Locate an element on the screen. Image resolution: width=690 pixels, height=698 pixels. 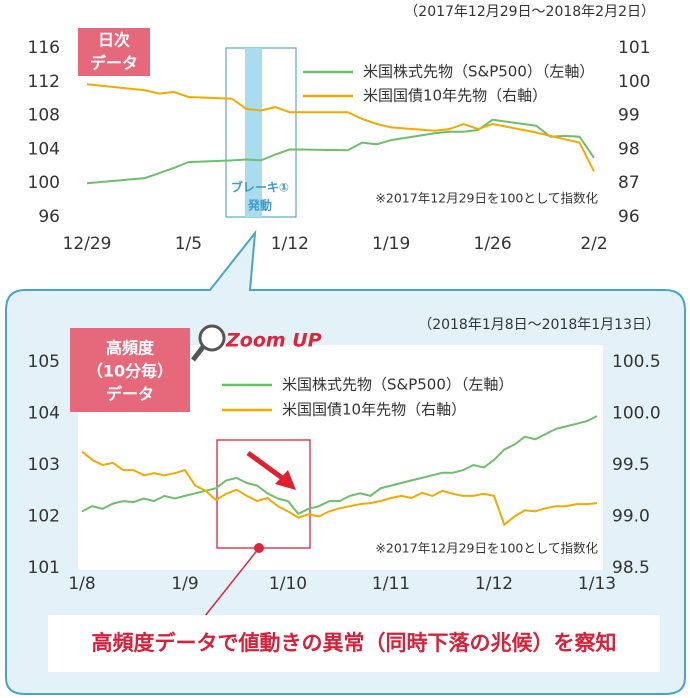
magnifier is located at coordinates (212, 338).